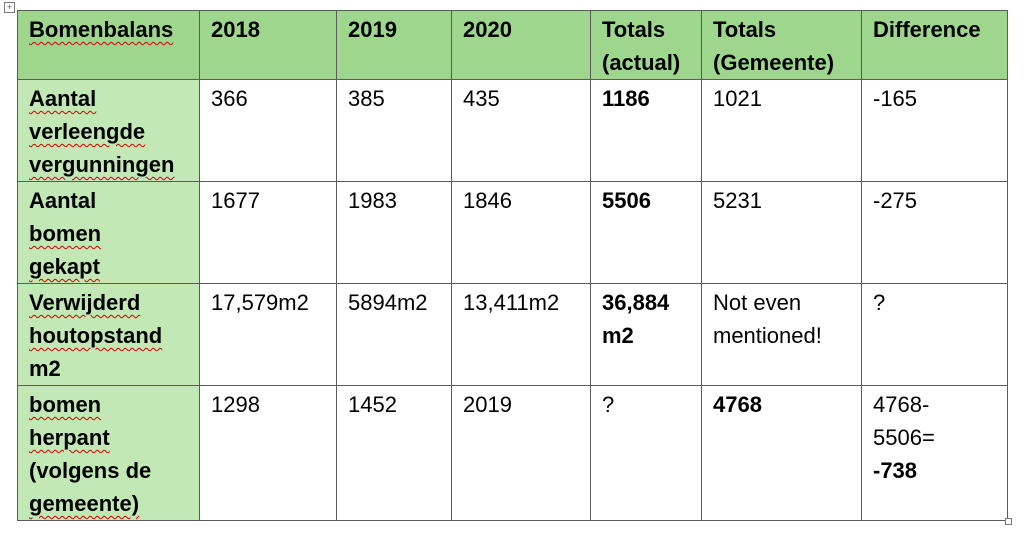  What do you see at coordinates (521, 45) in the screenshot?
I see `header-2020: 2020` at bounding box center [521, 45].